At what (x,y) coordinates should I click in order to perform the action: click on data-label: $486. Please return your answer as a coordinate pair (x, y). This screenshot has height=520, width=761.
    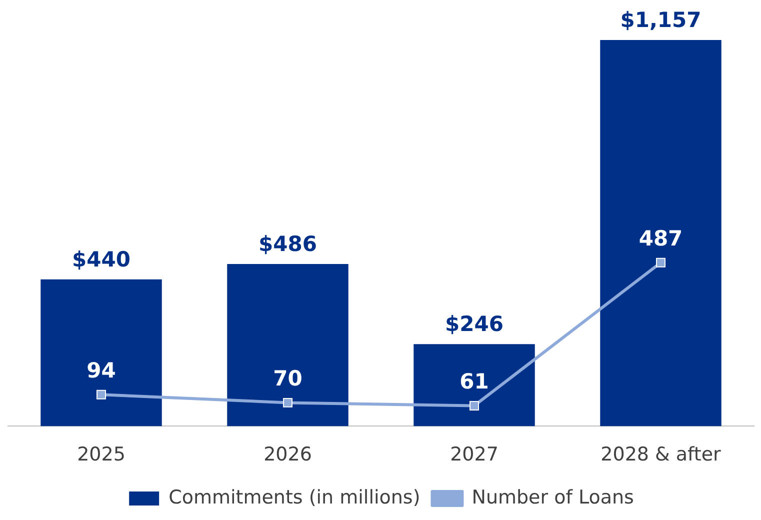
    Looking at the image, I should click on (287, 244).